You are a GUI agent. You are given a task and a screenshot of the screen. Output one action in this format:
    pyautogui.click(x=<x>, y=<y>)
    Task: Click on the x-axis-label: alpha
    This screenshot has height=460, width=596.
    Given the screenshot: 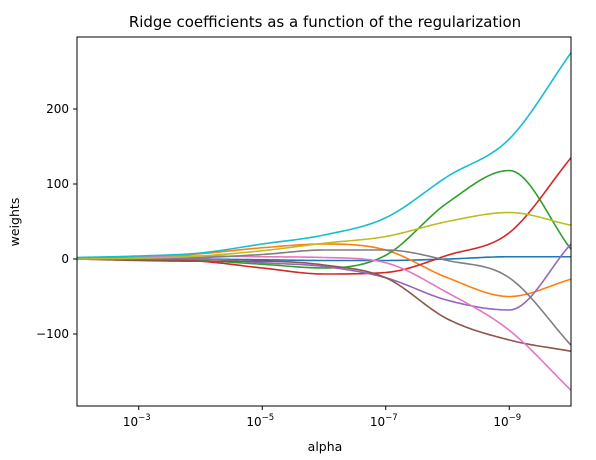 What is the action you would take?
    pyautogui.click(x=325, y=446)
    